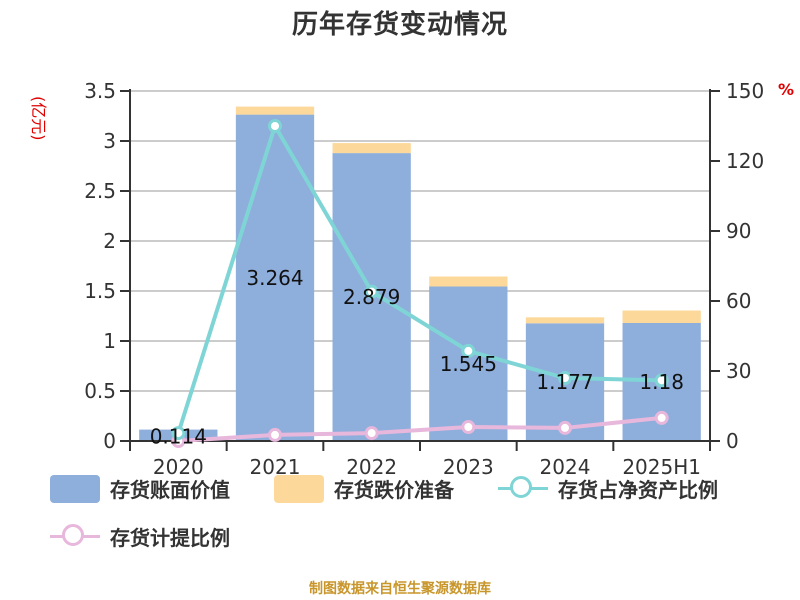 This screenshot has height=600, width=800. Describe the element at coordinates (75, 488) in the screenshot. I see `legend-swatch-book-value` at that location.